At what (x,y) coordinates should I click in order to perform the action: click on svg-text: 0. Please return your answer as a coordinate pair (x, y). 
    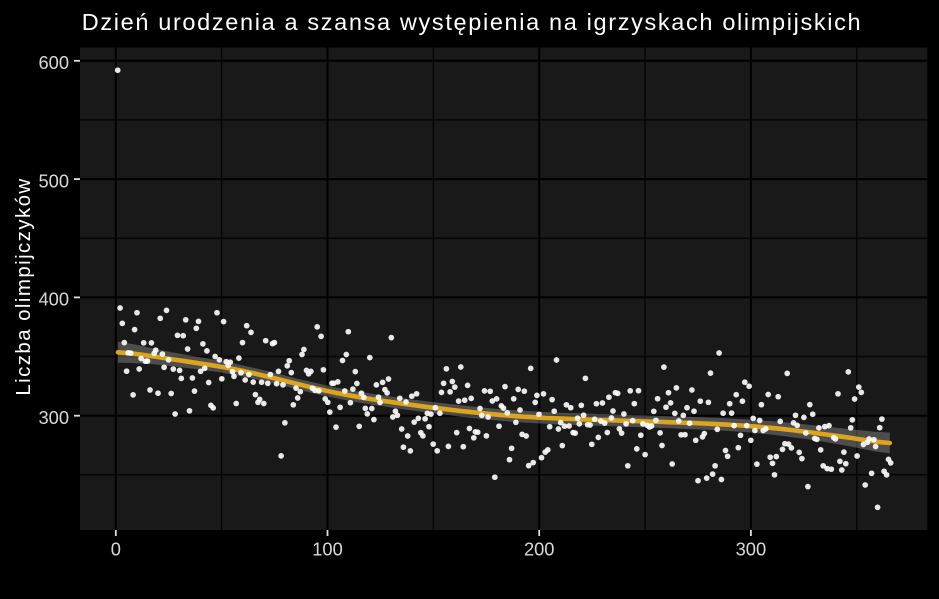
    Looking at the image, I should click on (116, 549).